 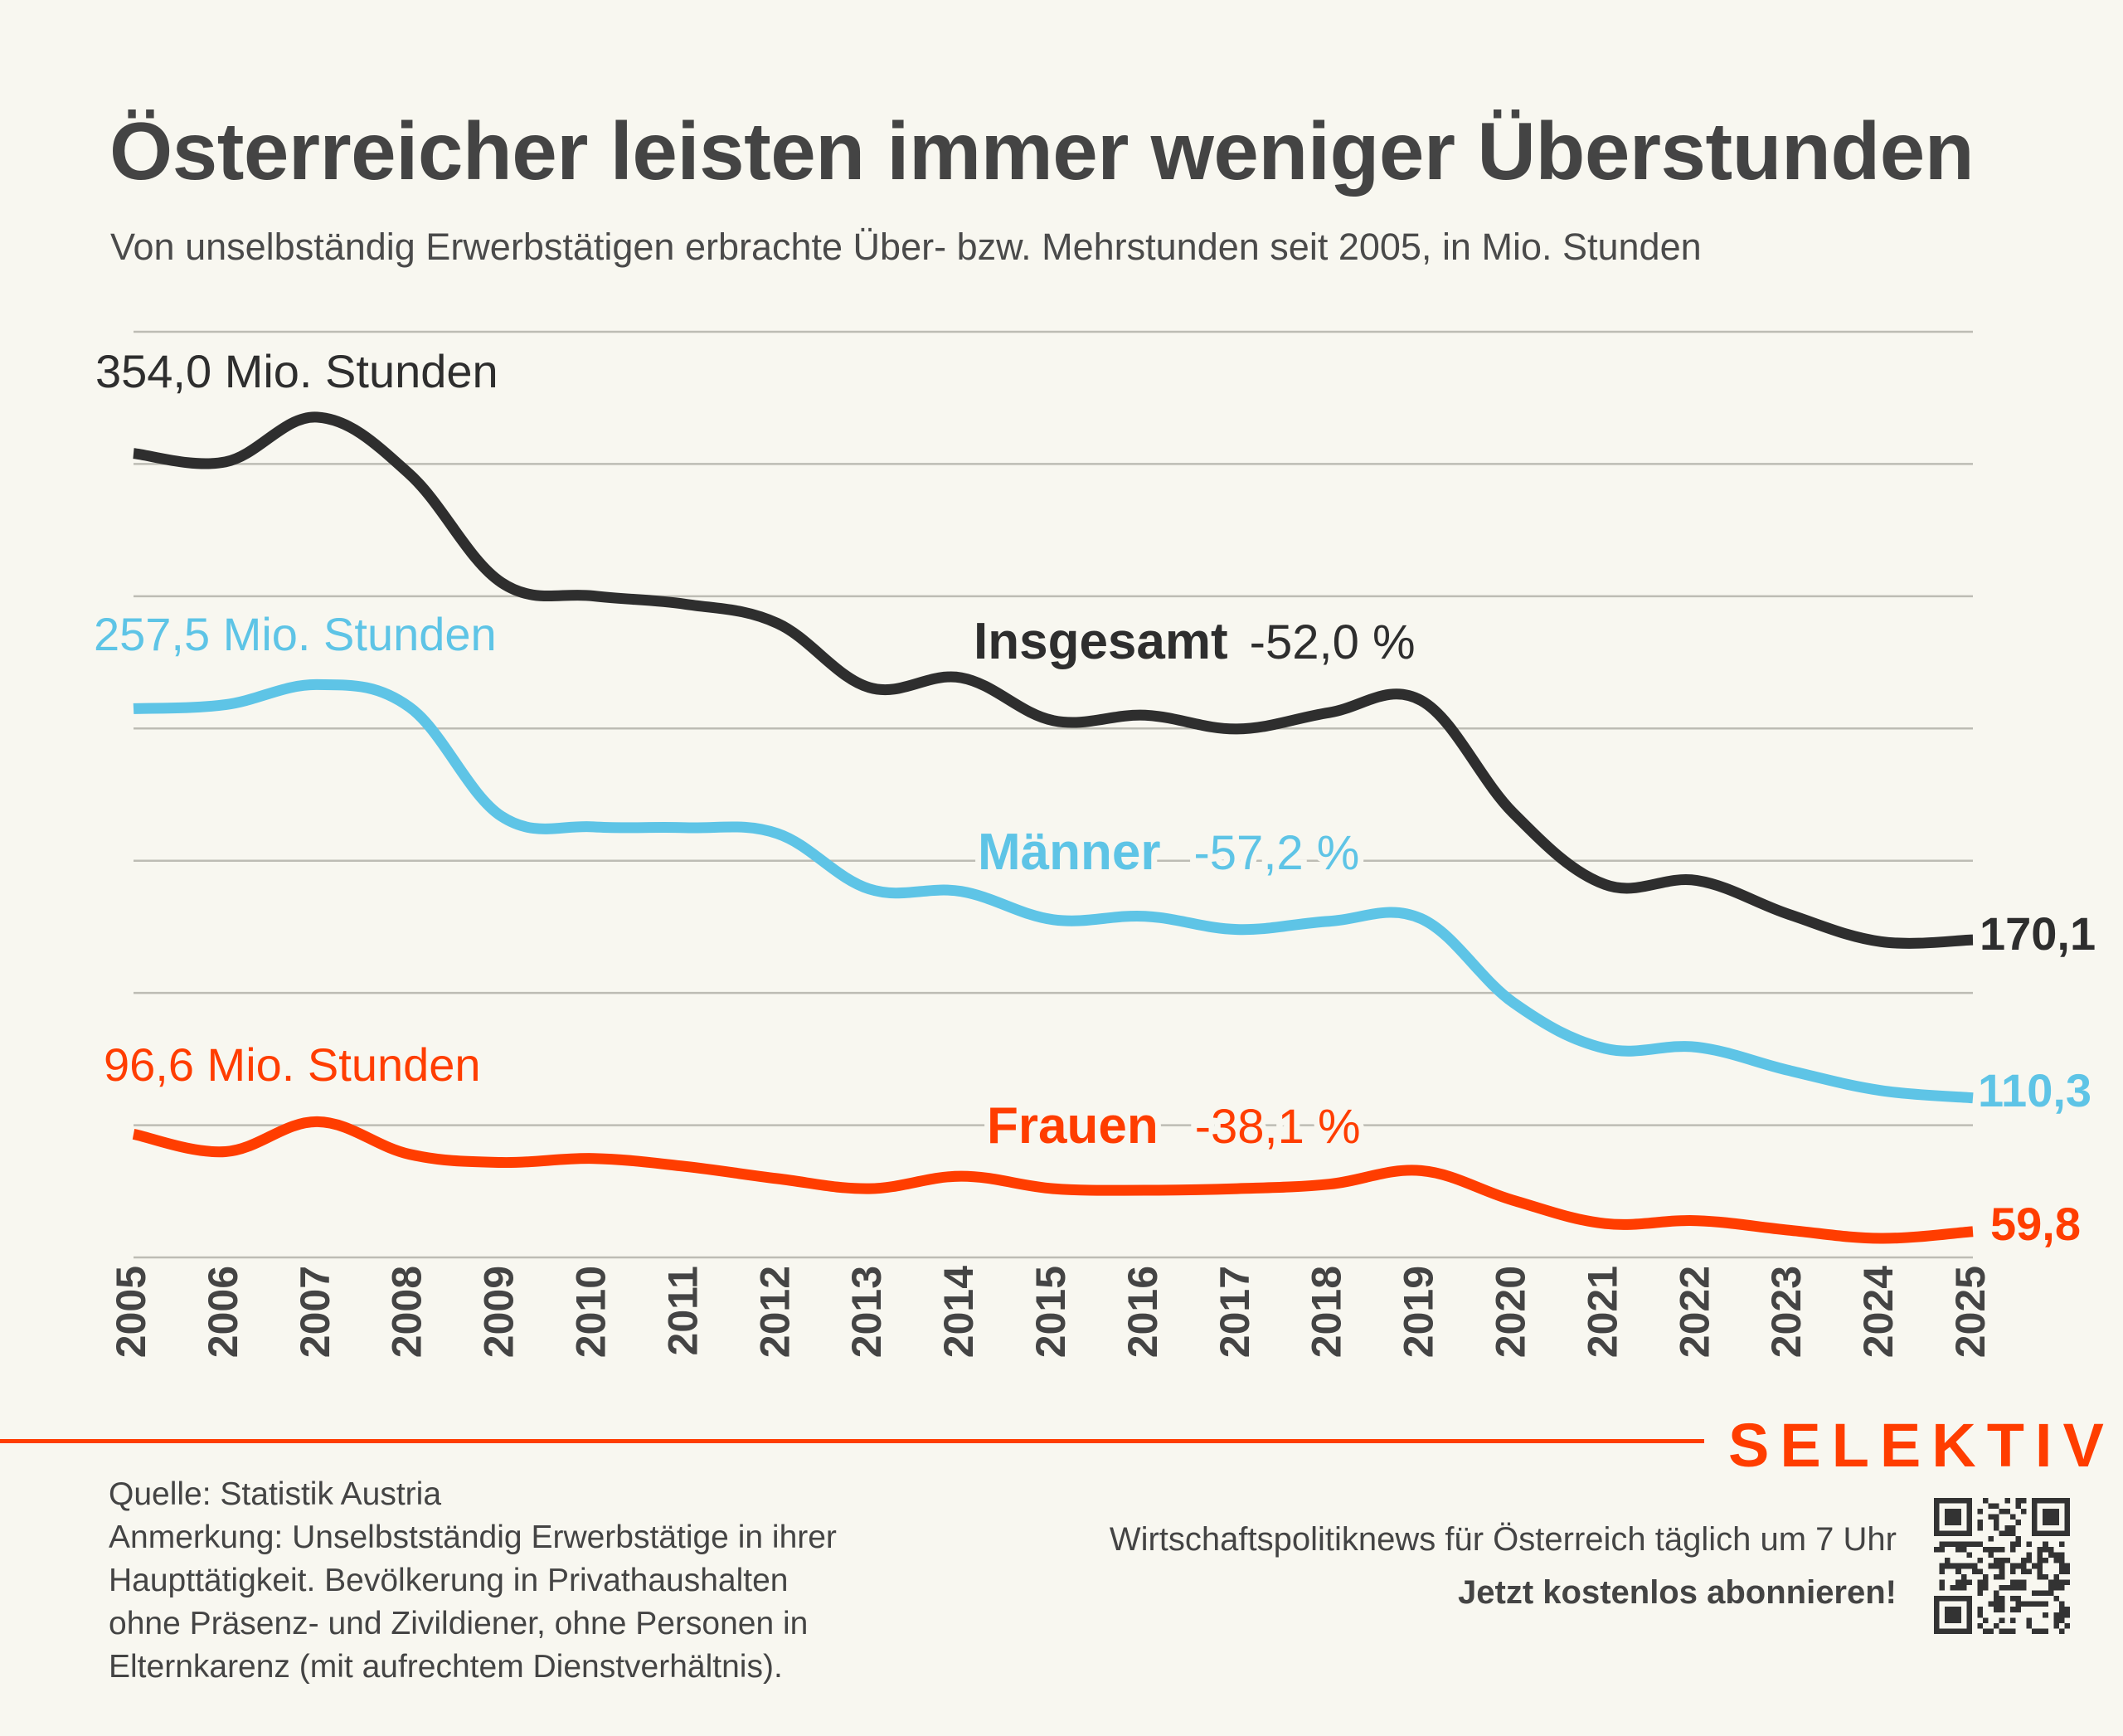 I want to click on x-tick-label: 2011, so click(x=683, y=1310).